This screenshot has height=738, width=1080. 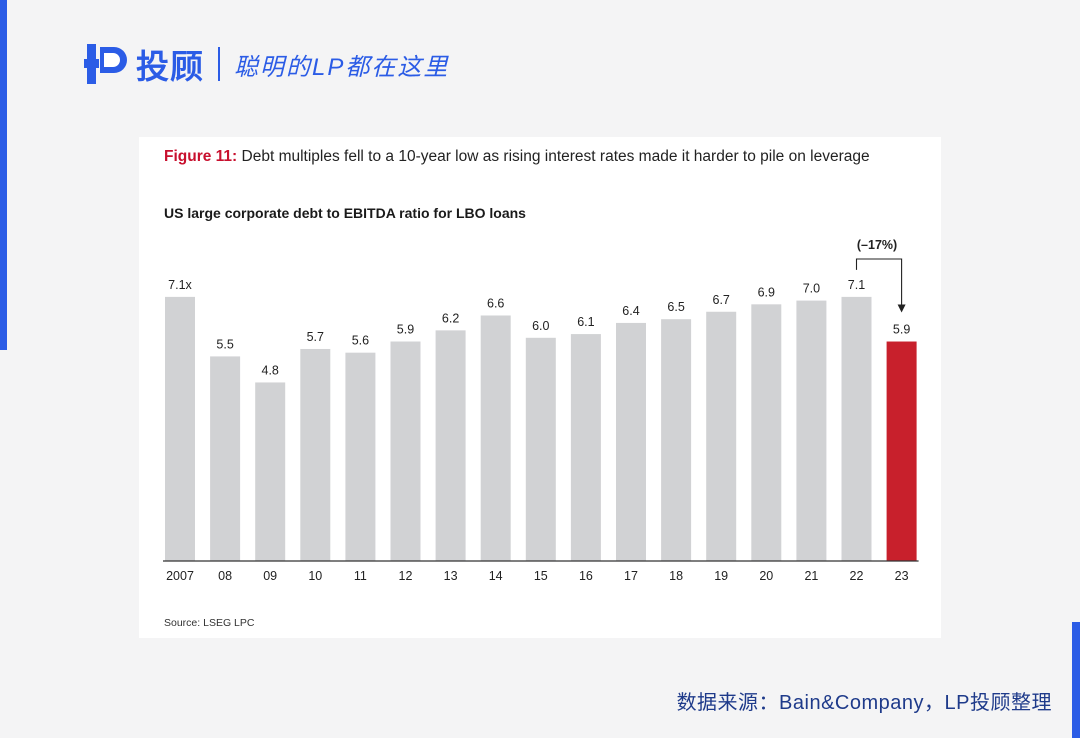 What do you see at coordinates (224, 344) in the screenshot?
I see `data-label-08: 5.5` at bounding box center [224, 344].